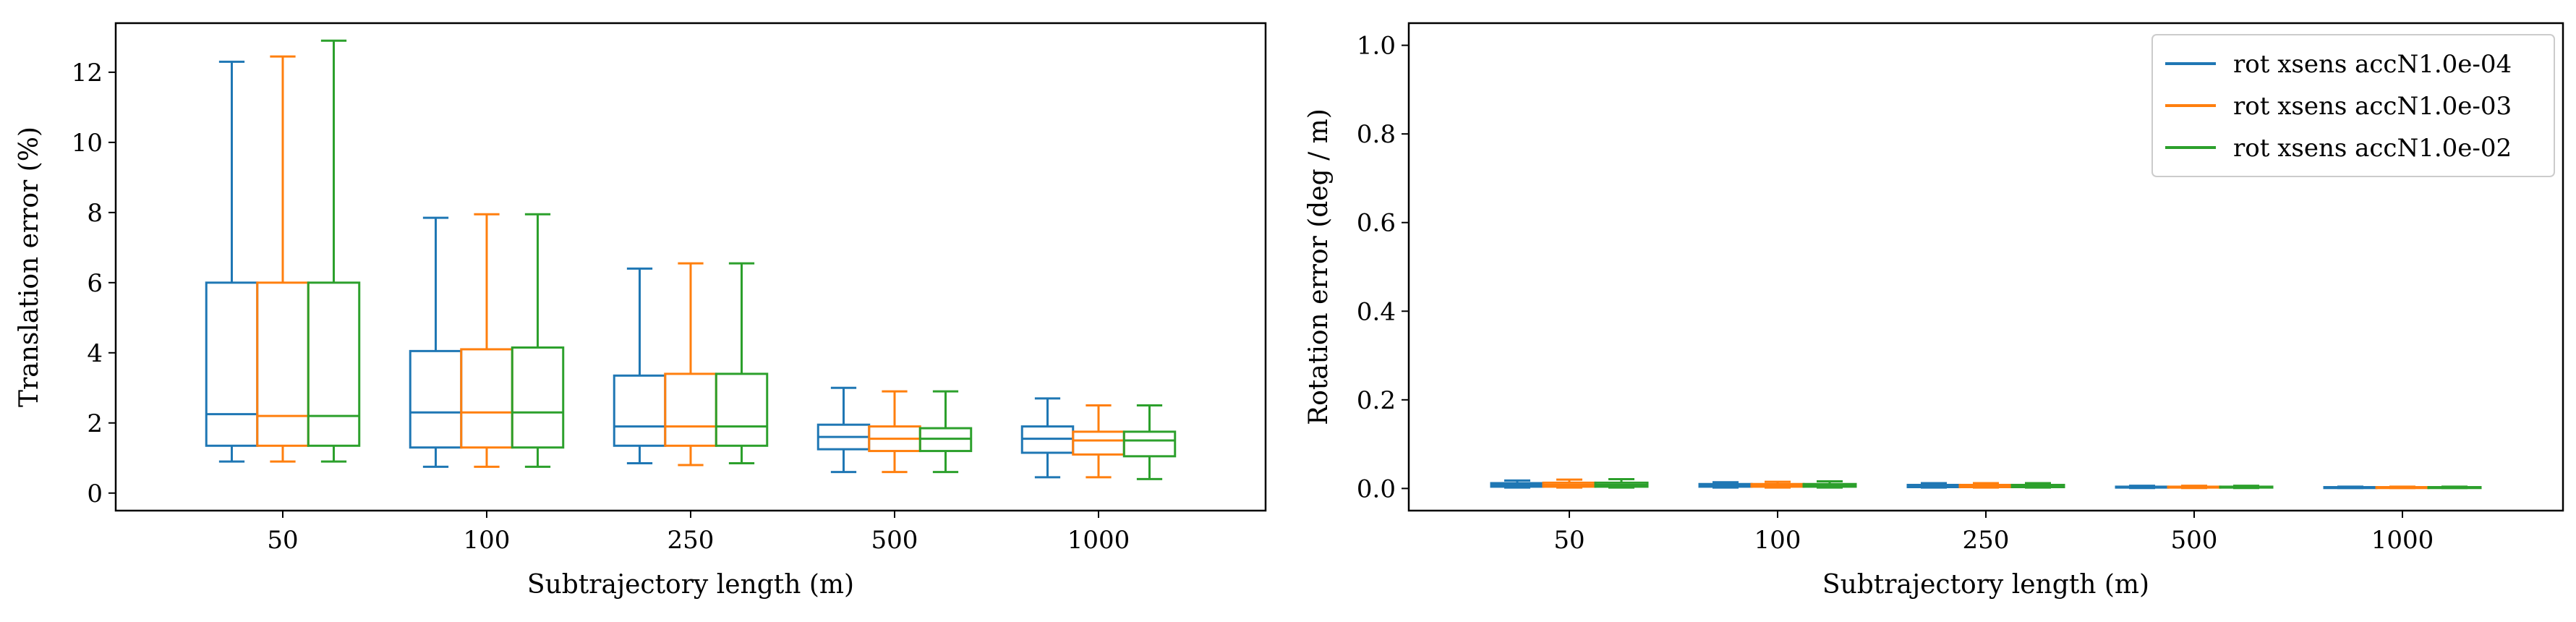 The width and height of the screenshot is (2576, 622). I want to click on legend-label: rot xsens accN1.0e-04, so click(2372, 64).